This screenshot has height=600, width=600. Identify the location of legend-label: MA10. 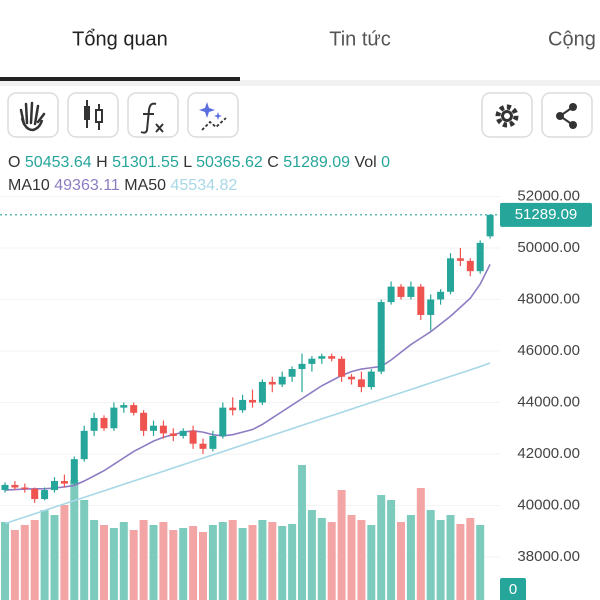
(29, 185).